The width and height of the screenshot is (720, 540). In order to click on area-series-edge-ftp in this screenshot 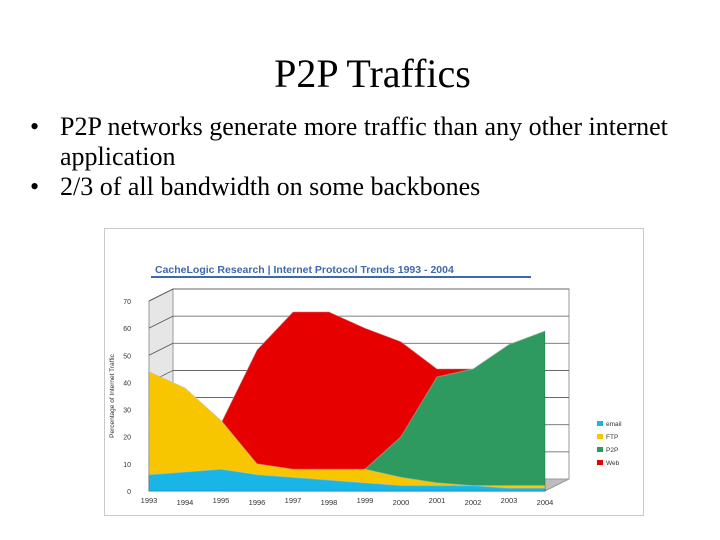, I will do `click(346, 429)`.